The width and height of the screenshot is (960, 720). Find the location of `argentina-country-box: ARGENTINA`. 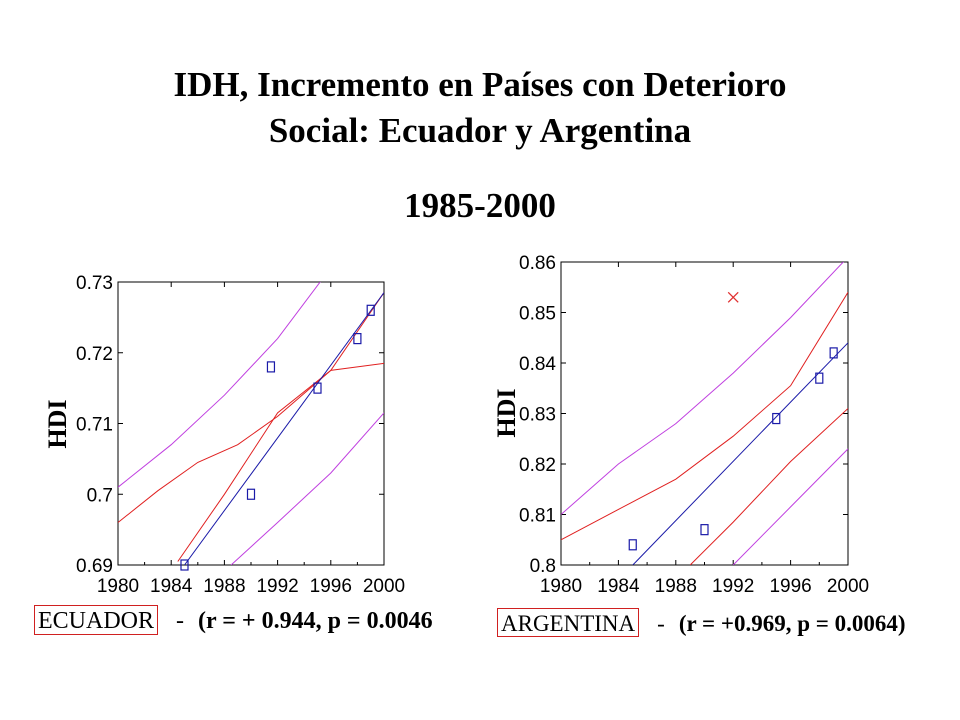

argentina-country-box: ARGENTINA is located at coordinates (568, 622).